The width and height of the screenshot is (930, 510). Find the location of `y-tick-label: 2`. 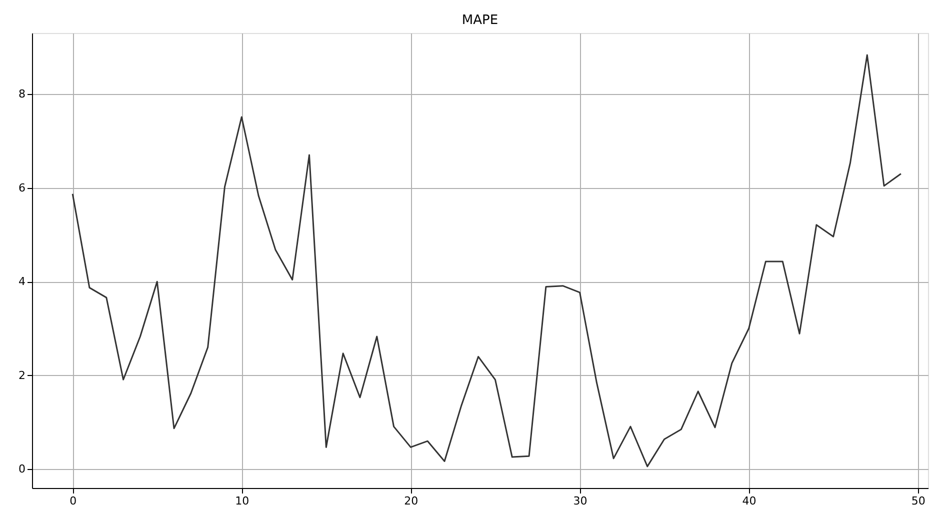

y-tick-label: 2 is located at coordinates (22, 375).